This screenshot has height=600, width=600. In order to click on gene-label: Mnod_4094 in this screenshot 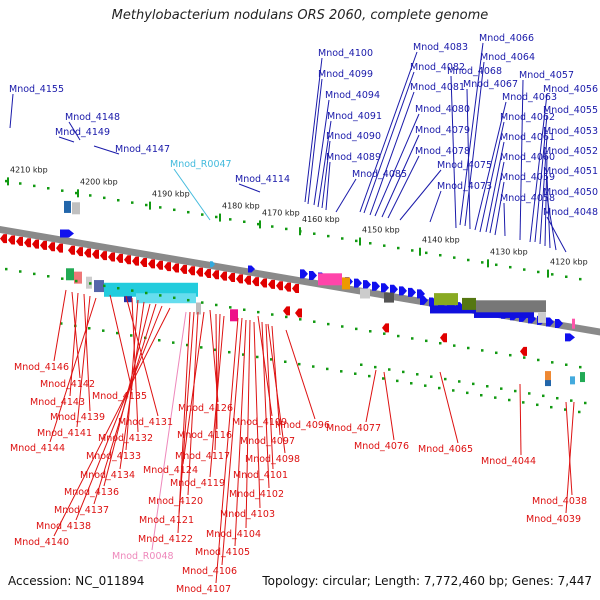, I will do `click(352, 95)`.